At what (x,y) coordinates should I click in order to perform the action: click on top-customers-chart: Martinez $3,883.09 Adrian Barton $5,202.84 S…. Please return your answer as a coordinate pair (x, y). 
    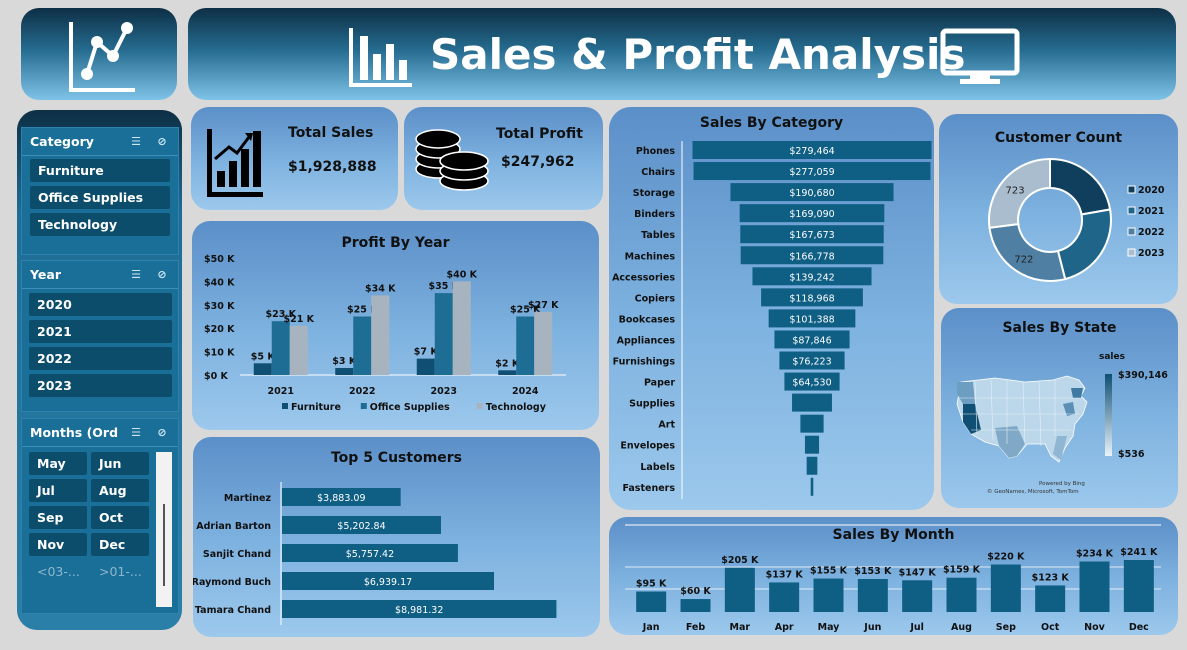
    Looking at the image, I should click on (375, 553).